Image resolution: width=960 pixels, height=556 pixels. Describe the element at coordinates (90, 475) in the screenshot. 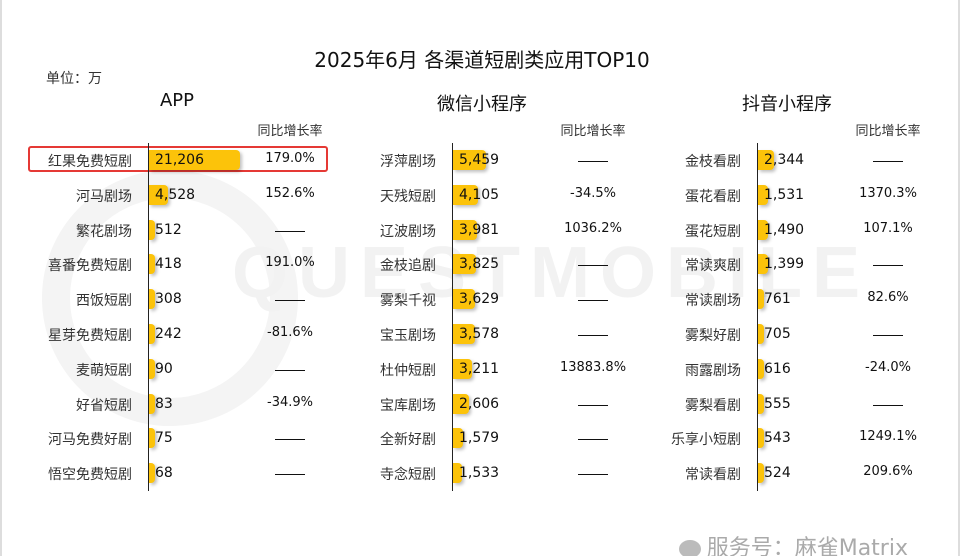

I see `category-label: 悟空免费短剧` at that location.